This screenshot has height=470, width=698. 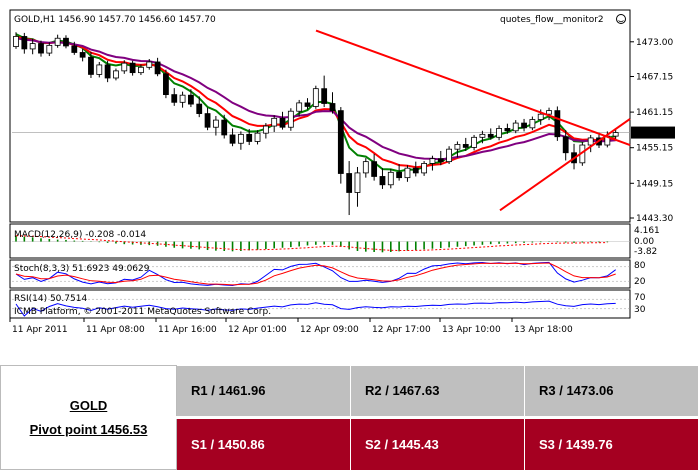 I want to click on time-tick-label: 12 Apr 01:00, so click(x=257, y=330).